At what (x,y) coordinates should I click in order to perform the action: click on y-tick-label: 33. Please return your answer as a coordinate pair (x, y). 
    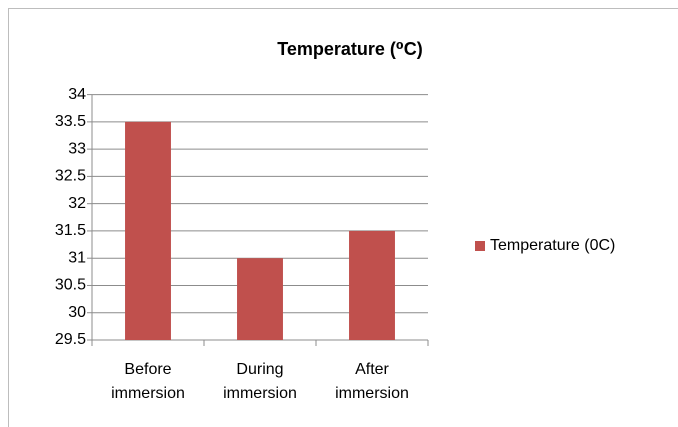
    Looking at the image, I should click on (77, 148).